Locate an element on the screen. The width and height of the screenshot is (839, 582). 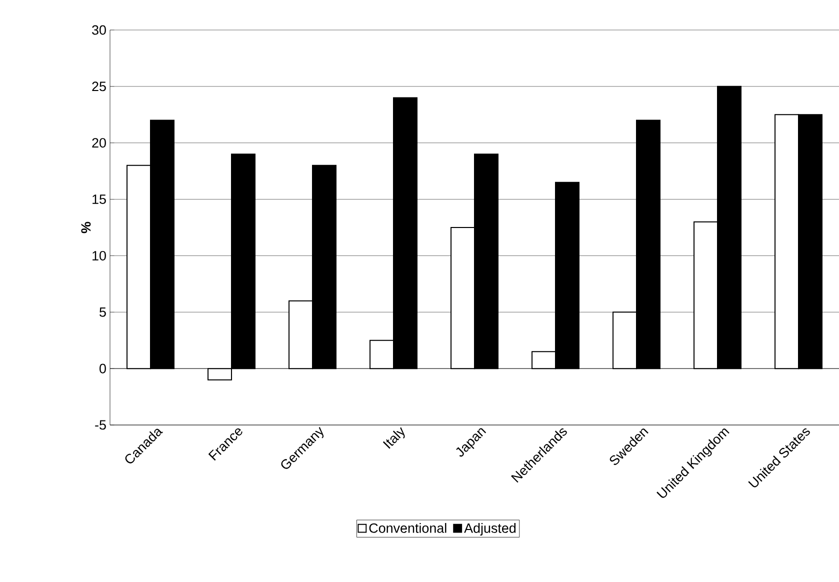
legend-label: Conventional is located at coordinates (407, 527).